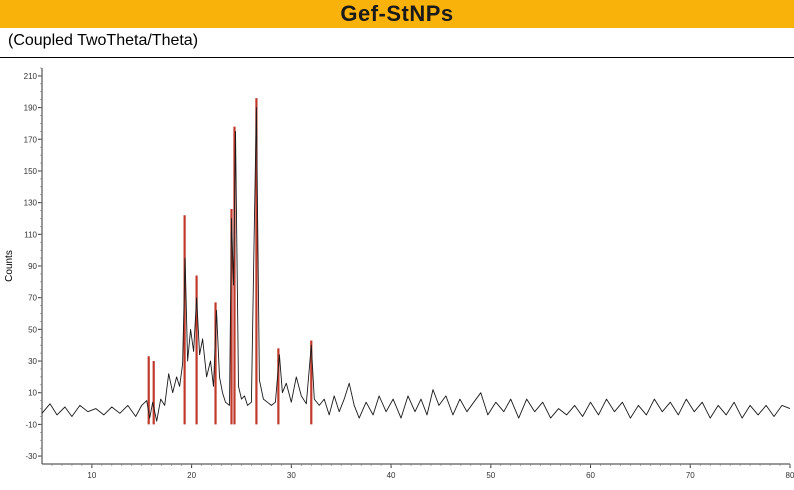 The width and height of the screenshot is (794, 490). Describe the element at coordinates (31, 108) in the screenshot. I see `y-tick-label: 190` at that location.